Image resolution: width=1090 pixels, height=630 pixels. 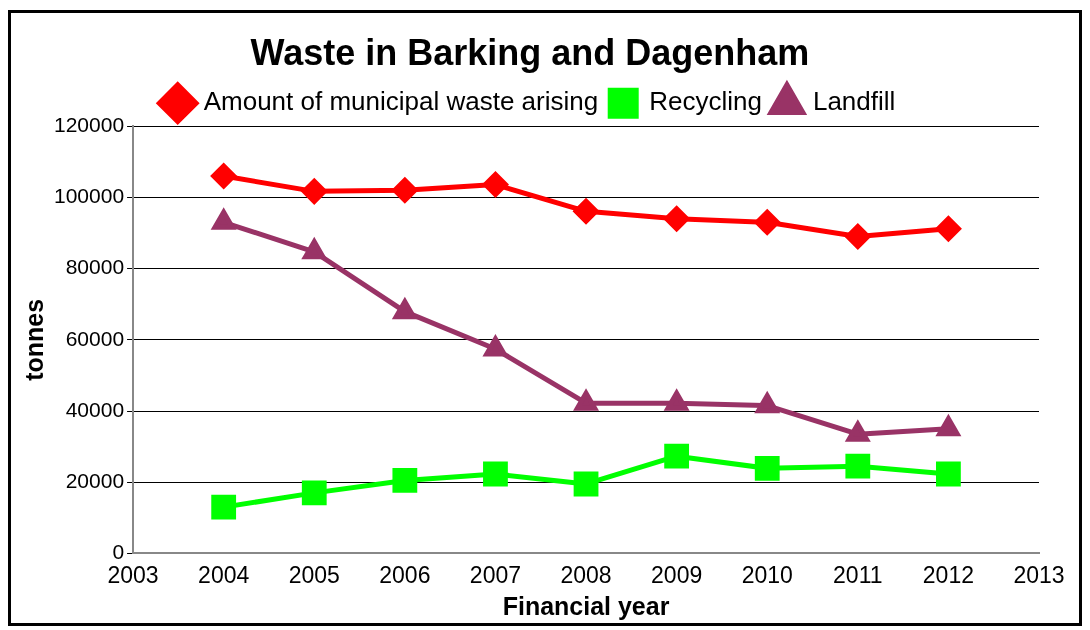 I want to click on y-axis-title: tonnes, so click(x=33, y=339).